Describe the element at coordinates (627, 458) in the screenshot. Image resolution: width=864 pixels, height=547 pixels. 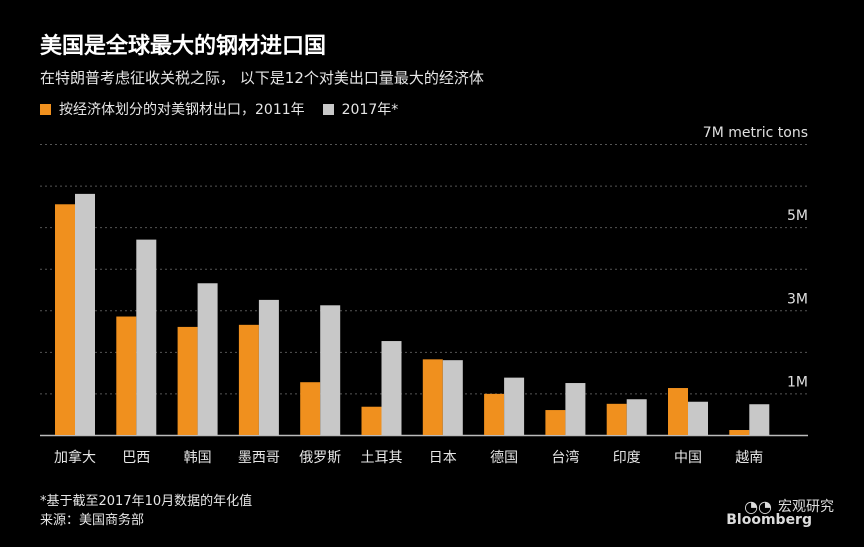
I see `x-tick-label: 印度` at that location.